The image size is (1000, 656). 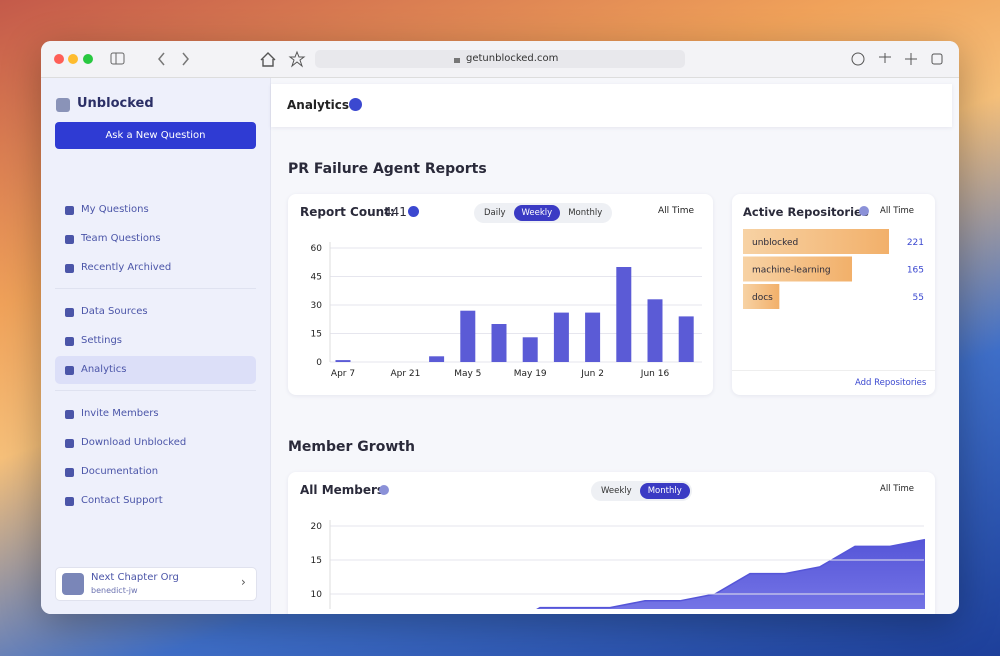 I want to click on members-plot, so click(x=731, y=573).